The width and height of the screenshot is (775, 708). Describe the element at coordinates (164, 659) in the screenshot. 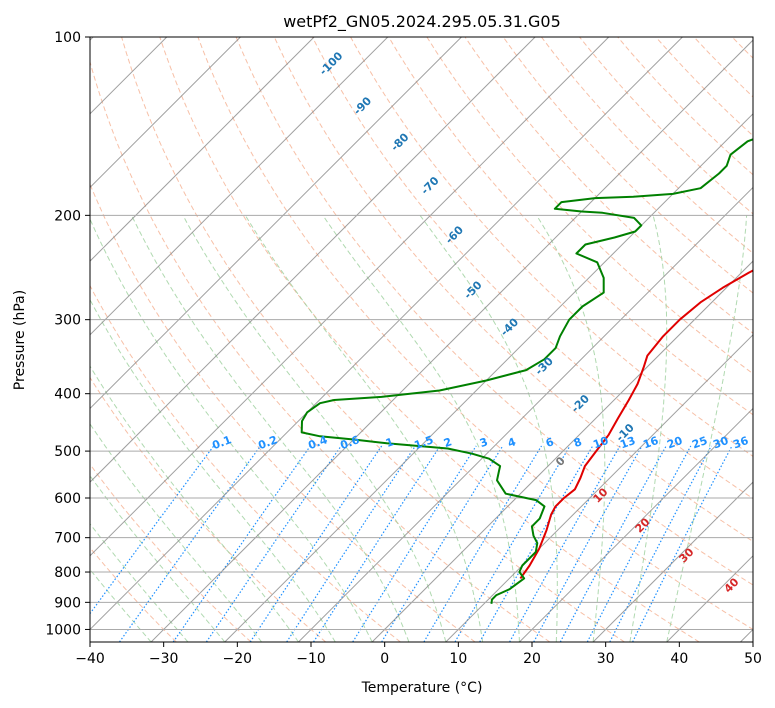

I see `x-tick-label: −30` at that location.